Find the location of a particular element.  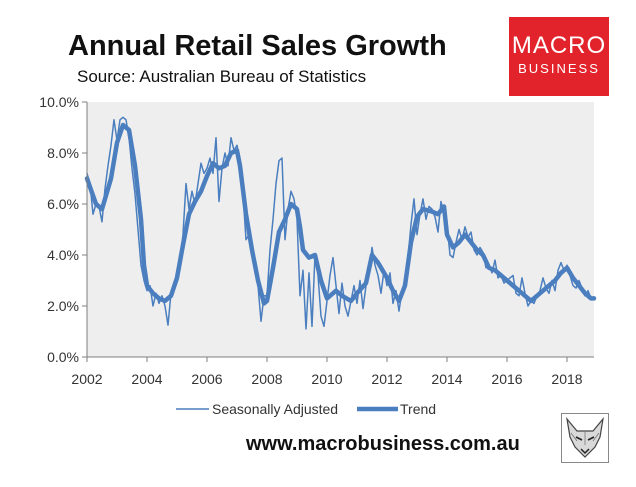

x-tick-label: 2016 is located at coordinates (506, 379).